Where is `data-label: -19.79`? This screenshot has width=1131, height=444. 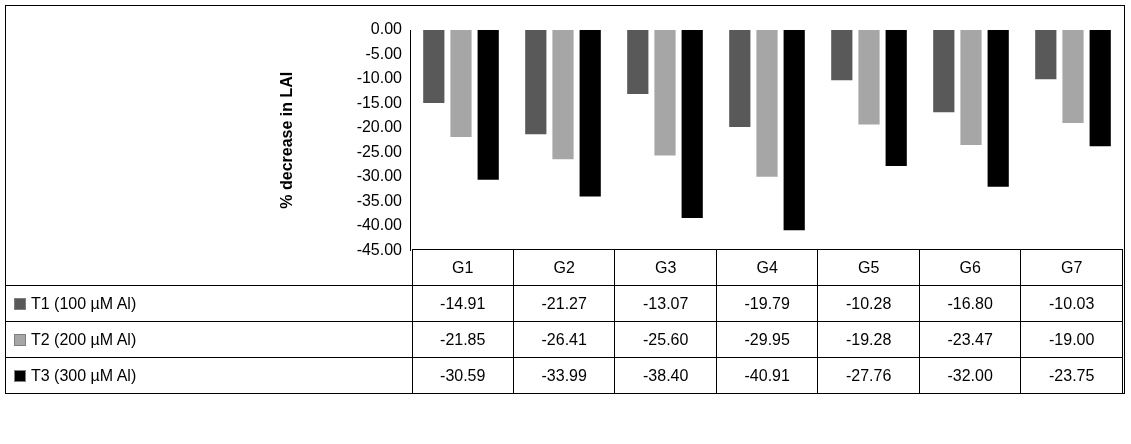
data-label: -19.79 is located at coordinates (767, 303).